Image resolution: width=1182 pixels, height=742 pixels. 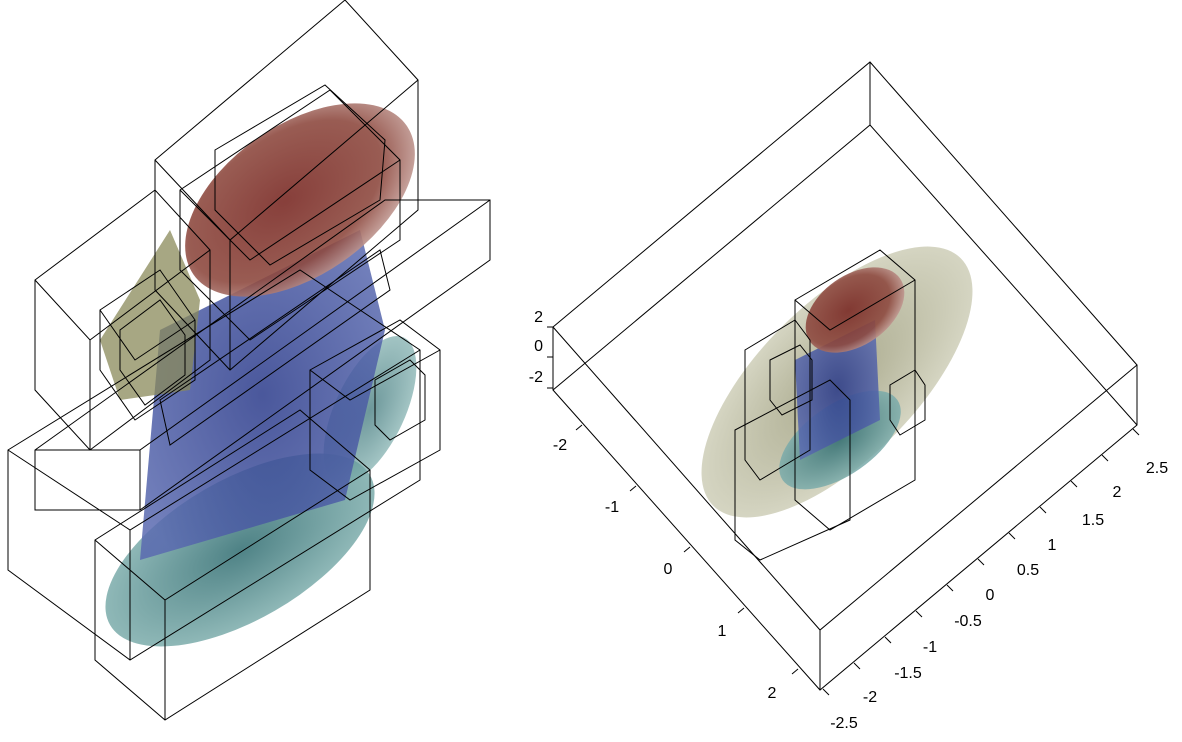 I want to click on y-ticks: 2.5 2 1.5 1 0.5 0 -0.5 -1 -1.5 -2 -2.5, so click(x=999, y=596).